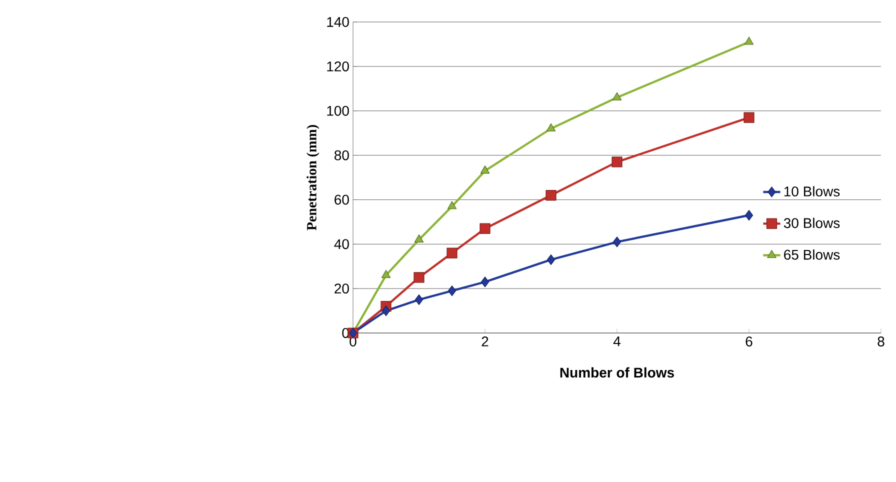 This screenshot has height=482, width=896. Describe the element at coordinates (338, 66) in the screenshot. I see `y-tick-label: 120` at that location.